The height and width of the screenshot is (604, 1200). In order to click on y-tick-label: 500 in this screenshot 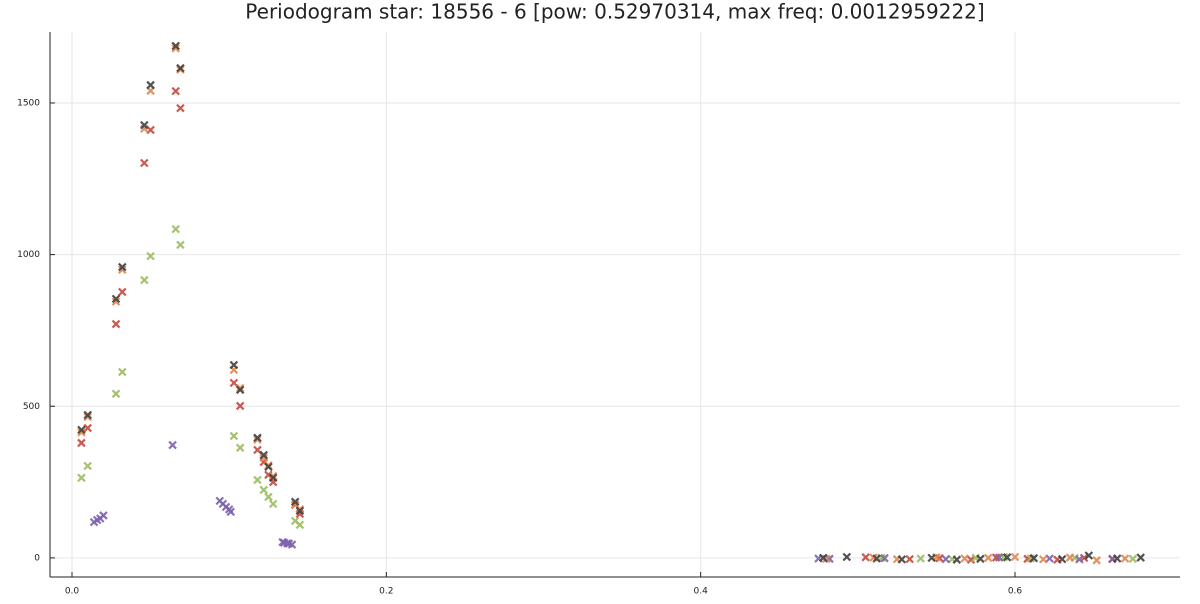, I will do `click(31, 407)`.